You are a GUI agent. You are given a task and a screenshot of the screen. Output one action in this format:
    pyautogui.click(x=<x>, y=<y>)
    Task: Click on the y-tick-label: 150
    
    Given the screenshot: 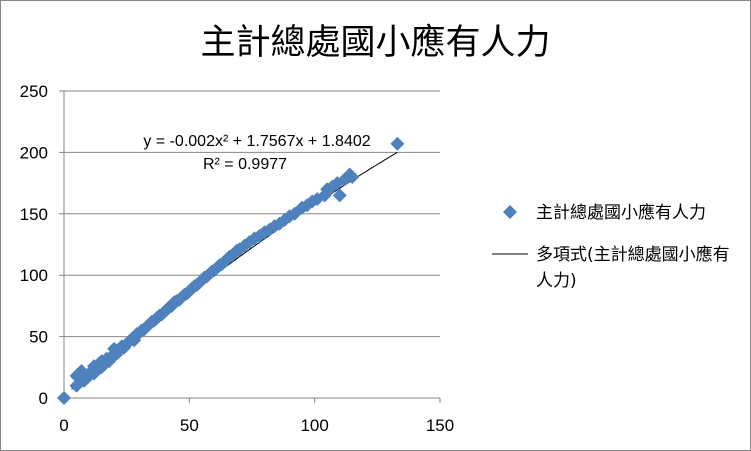 What is the action you would take?
    pyautogui.click(x=34, y=214)
    